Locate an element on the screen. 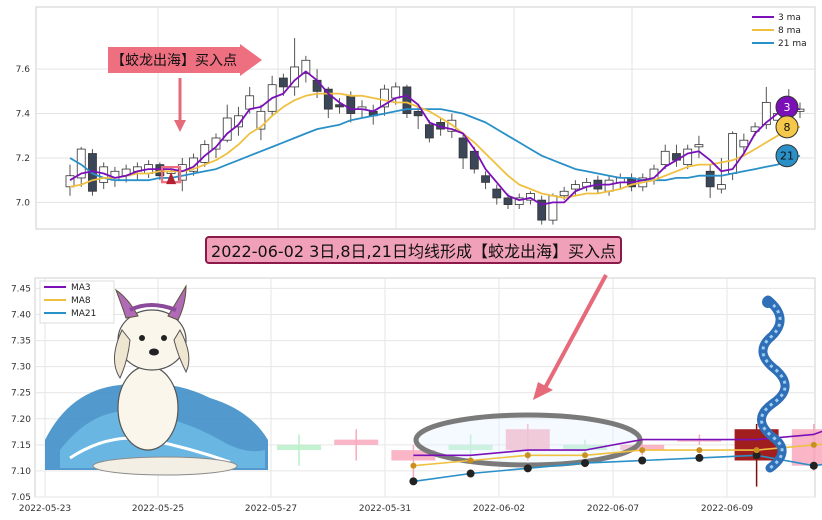  bottom-x-tick-label: 2022-05-23 is located at coordinates (45, 509).